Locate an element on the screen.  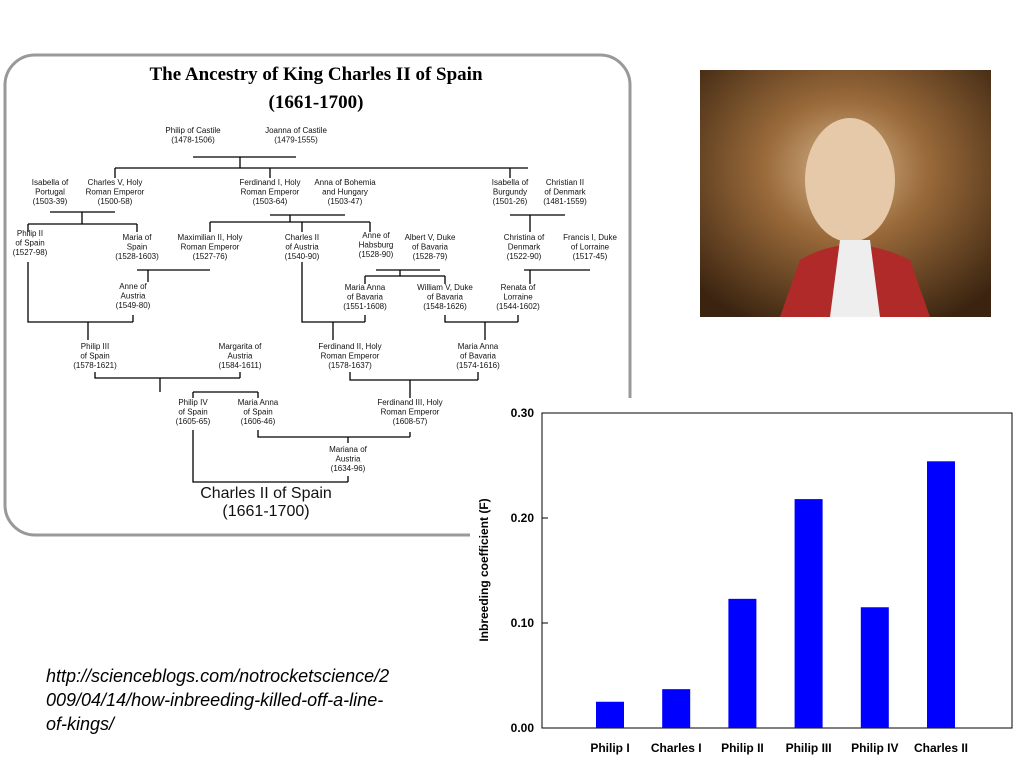
node-line: (1527-98) is located at coordinates (30, 252).